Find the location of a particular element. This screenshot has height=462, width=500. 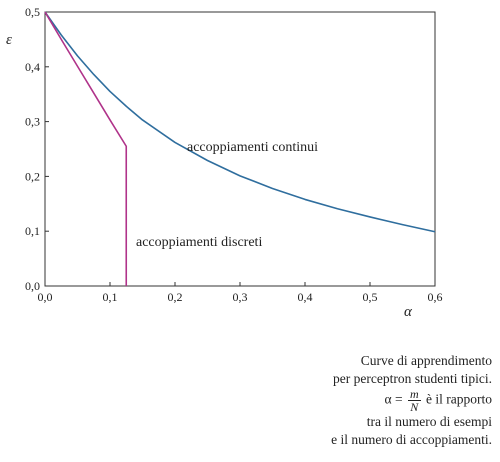

y-tick-label: 0,1 is located at coordinates (32, 231).